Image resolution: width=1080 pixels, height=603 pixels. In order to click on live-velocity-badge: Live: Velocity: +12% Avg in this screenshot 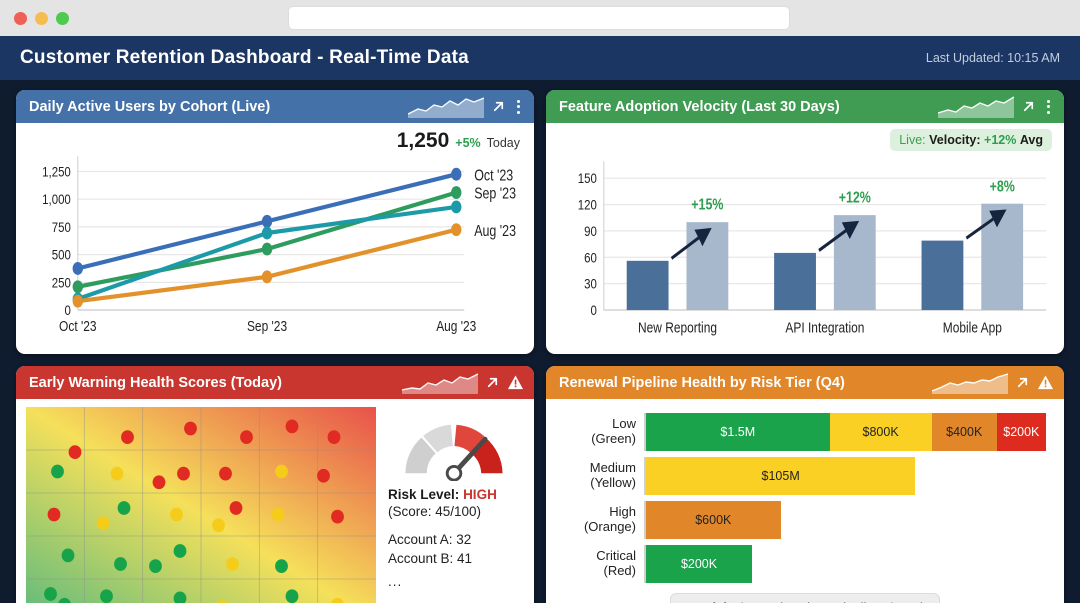, I will do `click(971, 140)`.